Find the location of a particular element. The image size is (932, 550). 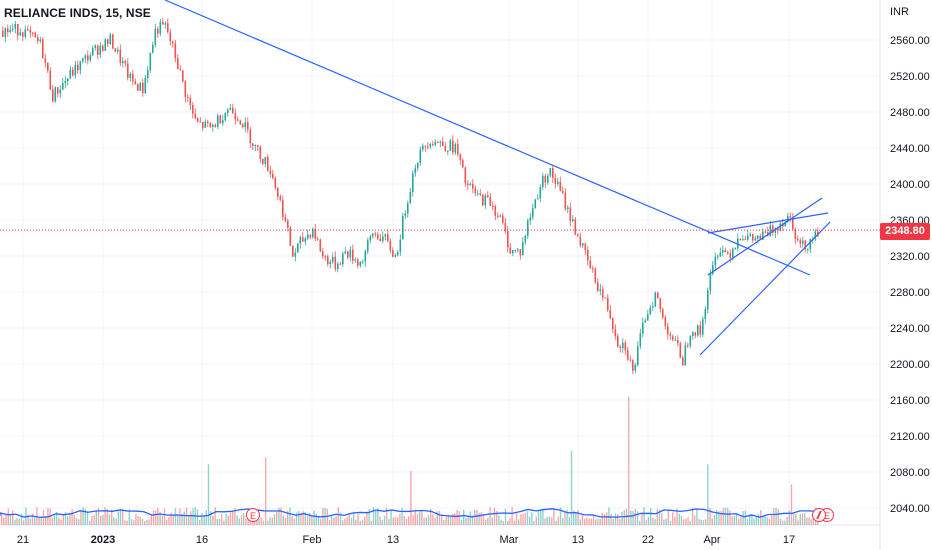

y-tick-label: 2320.00 is located at coordinates (910, 257).